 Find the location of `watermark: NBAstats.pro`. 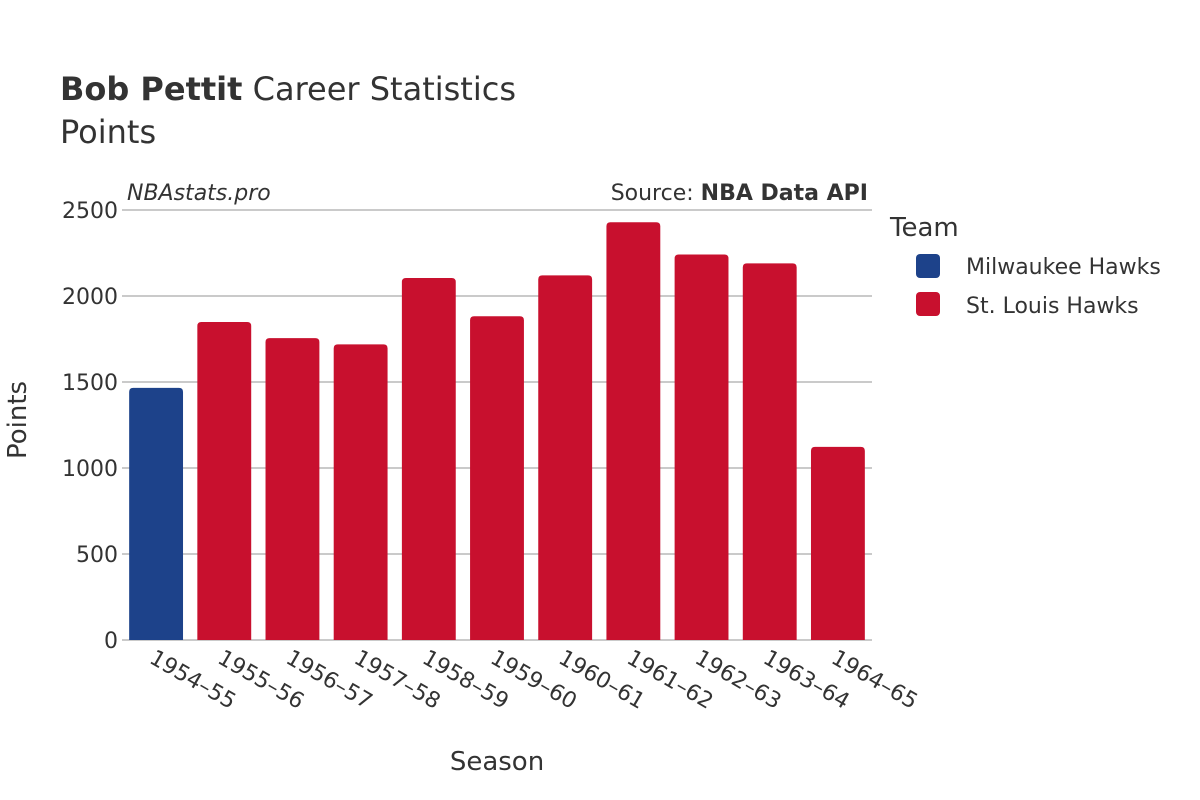

watermark: NBAstats.pro is located at coordinates (199, 193).